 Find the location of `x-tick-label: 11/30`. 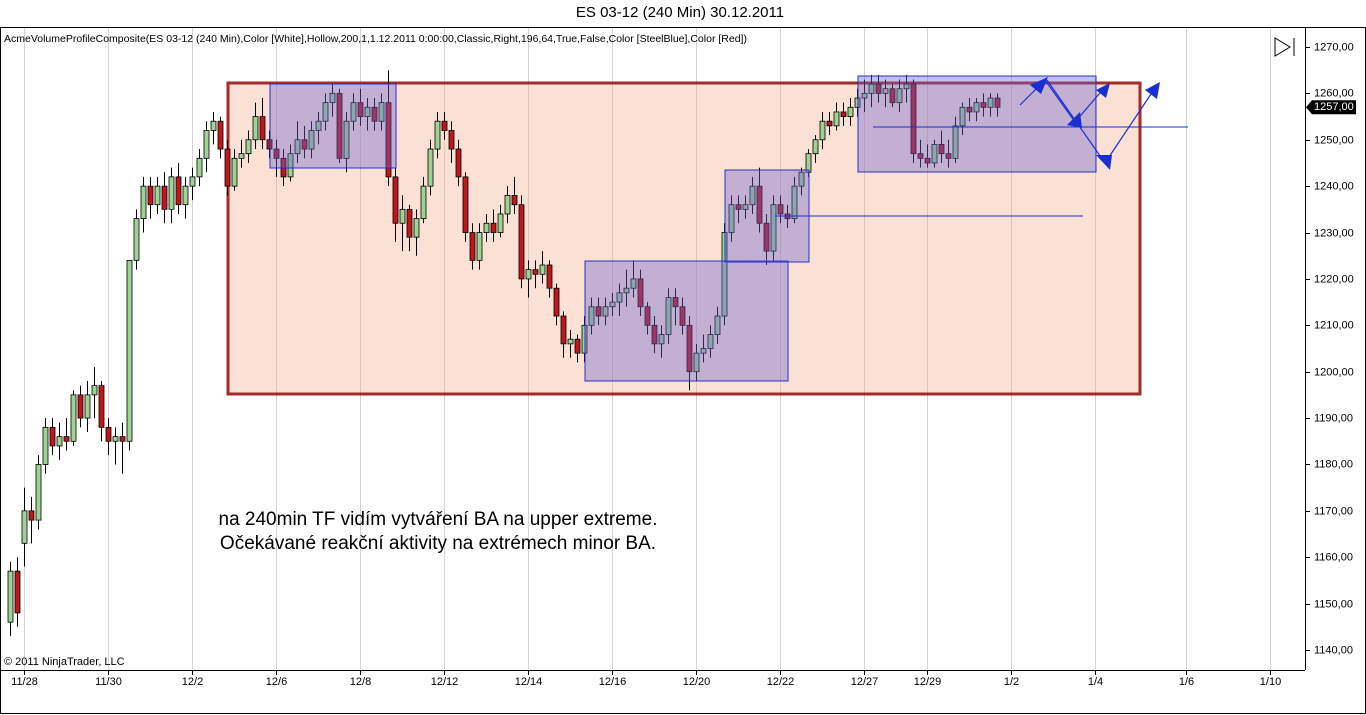

x-tick-label: 11/30 is located at coordinates (108, 682).